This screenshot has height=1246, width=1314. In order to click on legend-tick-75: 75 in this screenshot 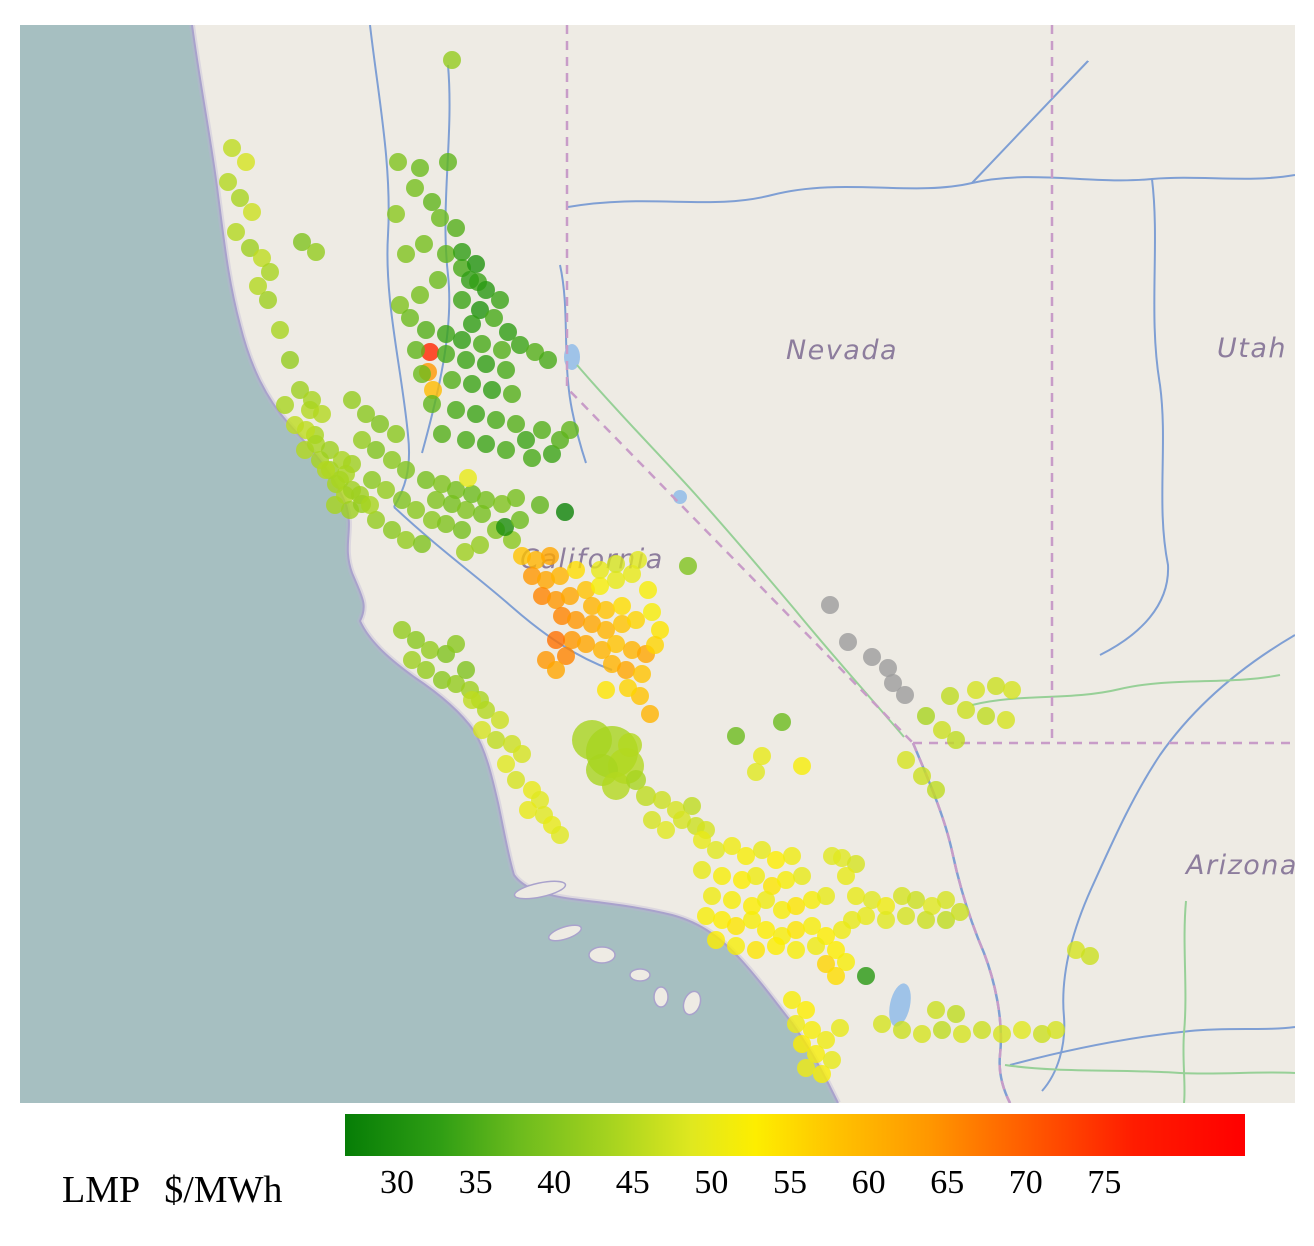, I will do `click(1104, 1182)`.